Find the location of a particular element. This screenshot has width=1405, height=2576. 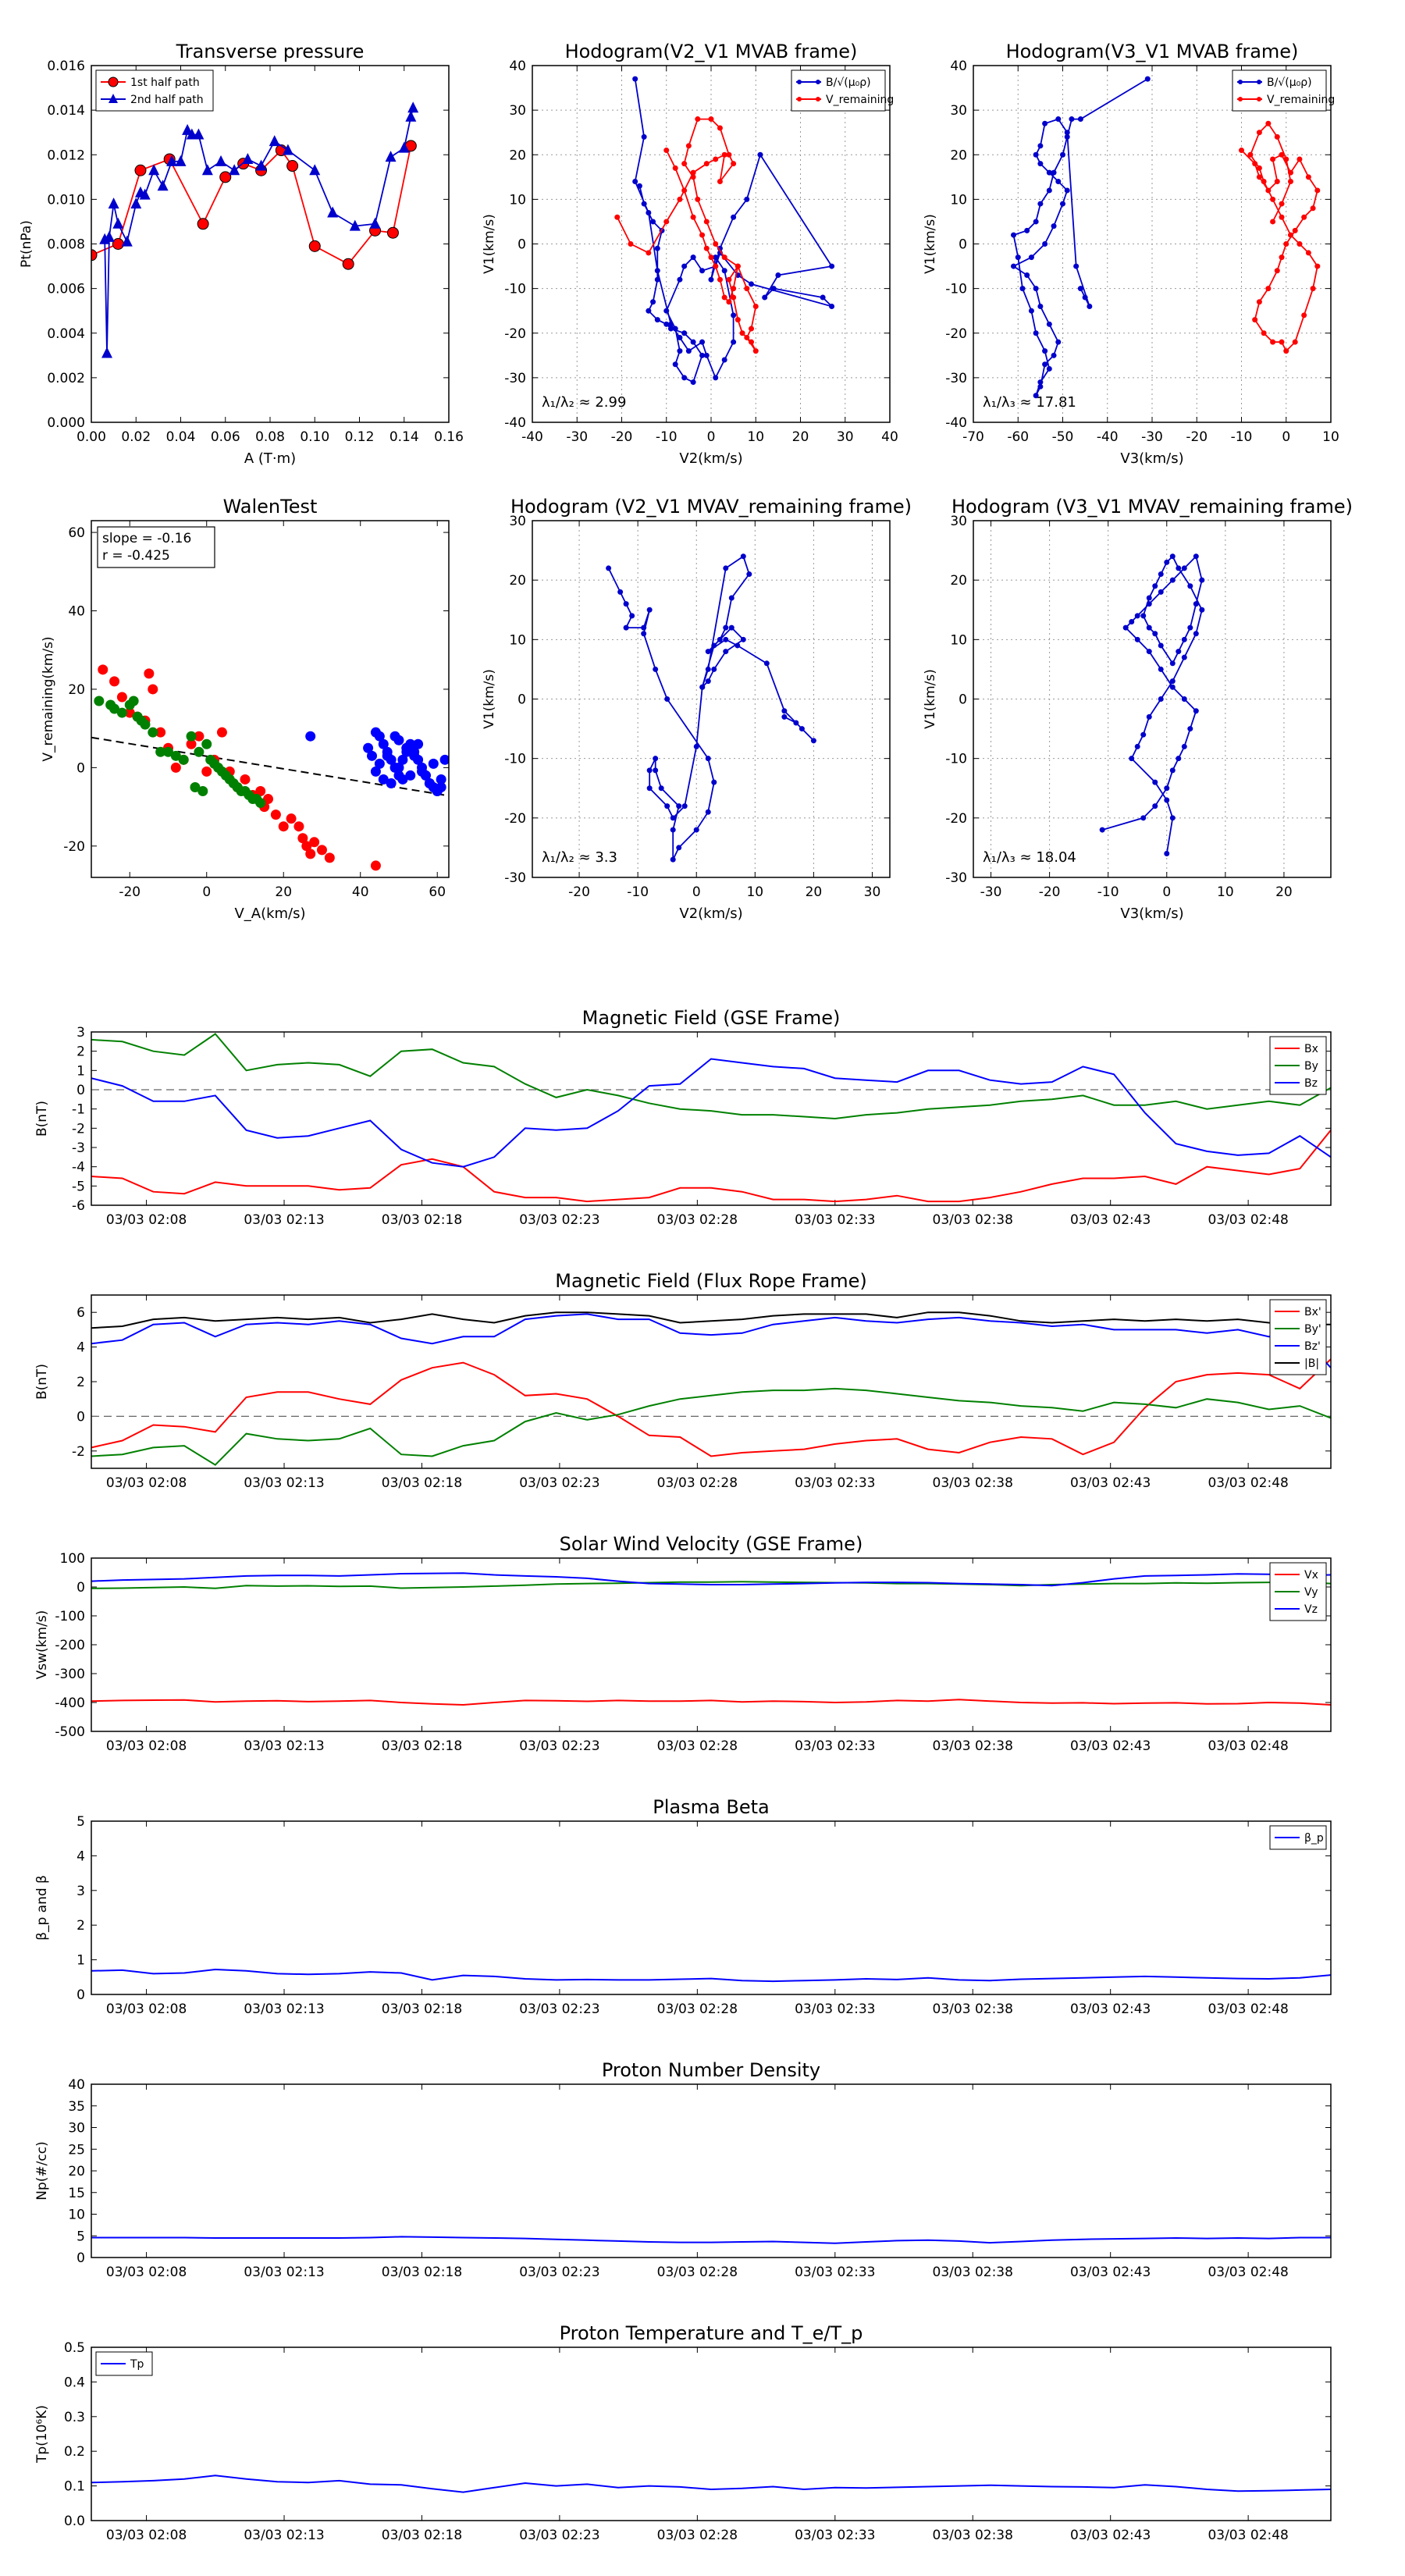

y-tick-label: 40 is located at coordinates (517, 66).